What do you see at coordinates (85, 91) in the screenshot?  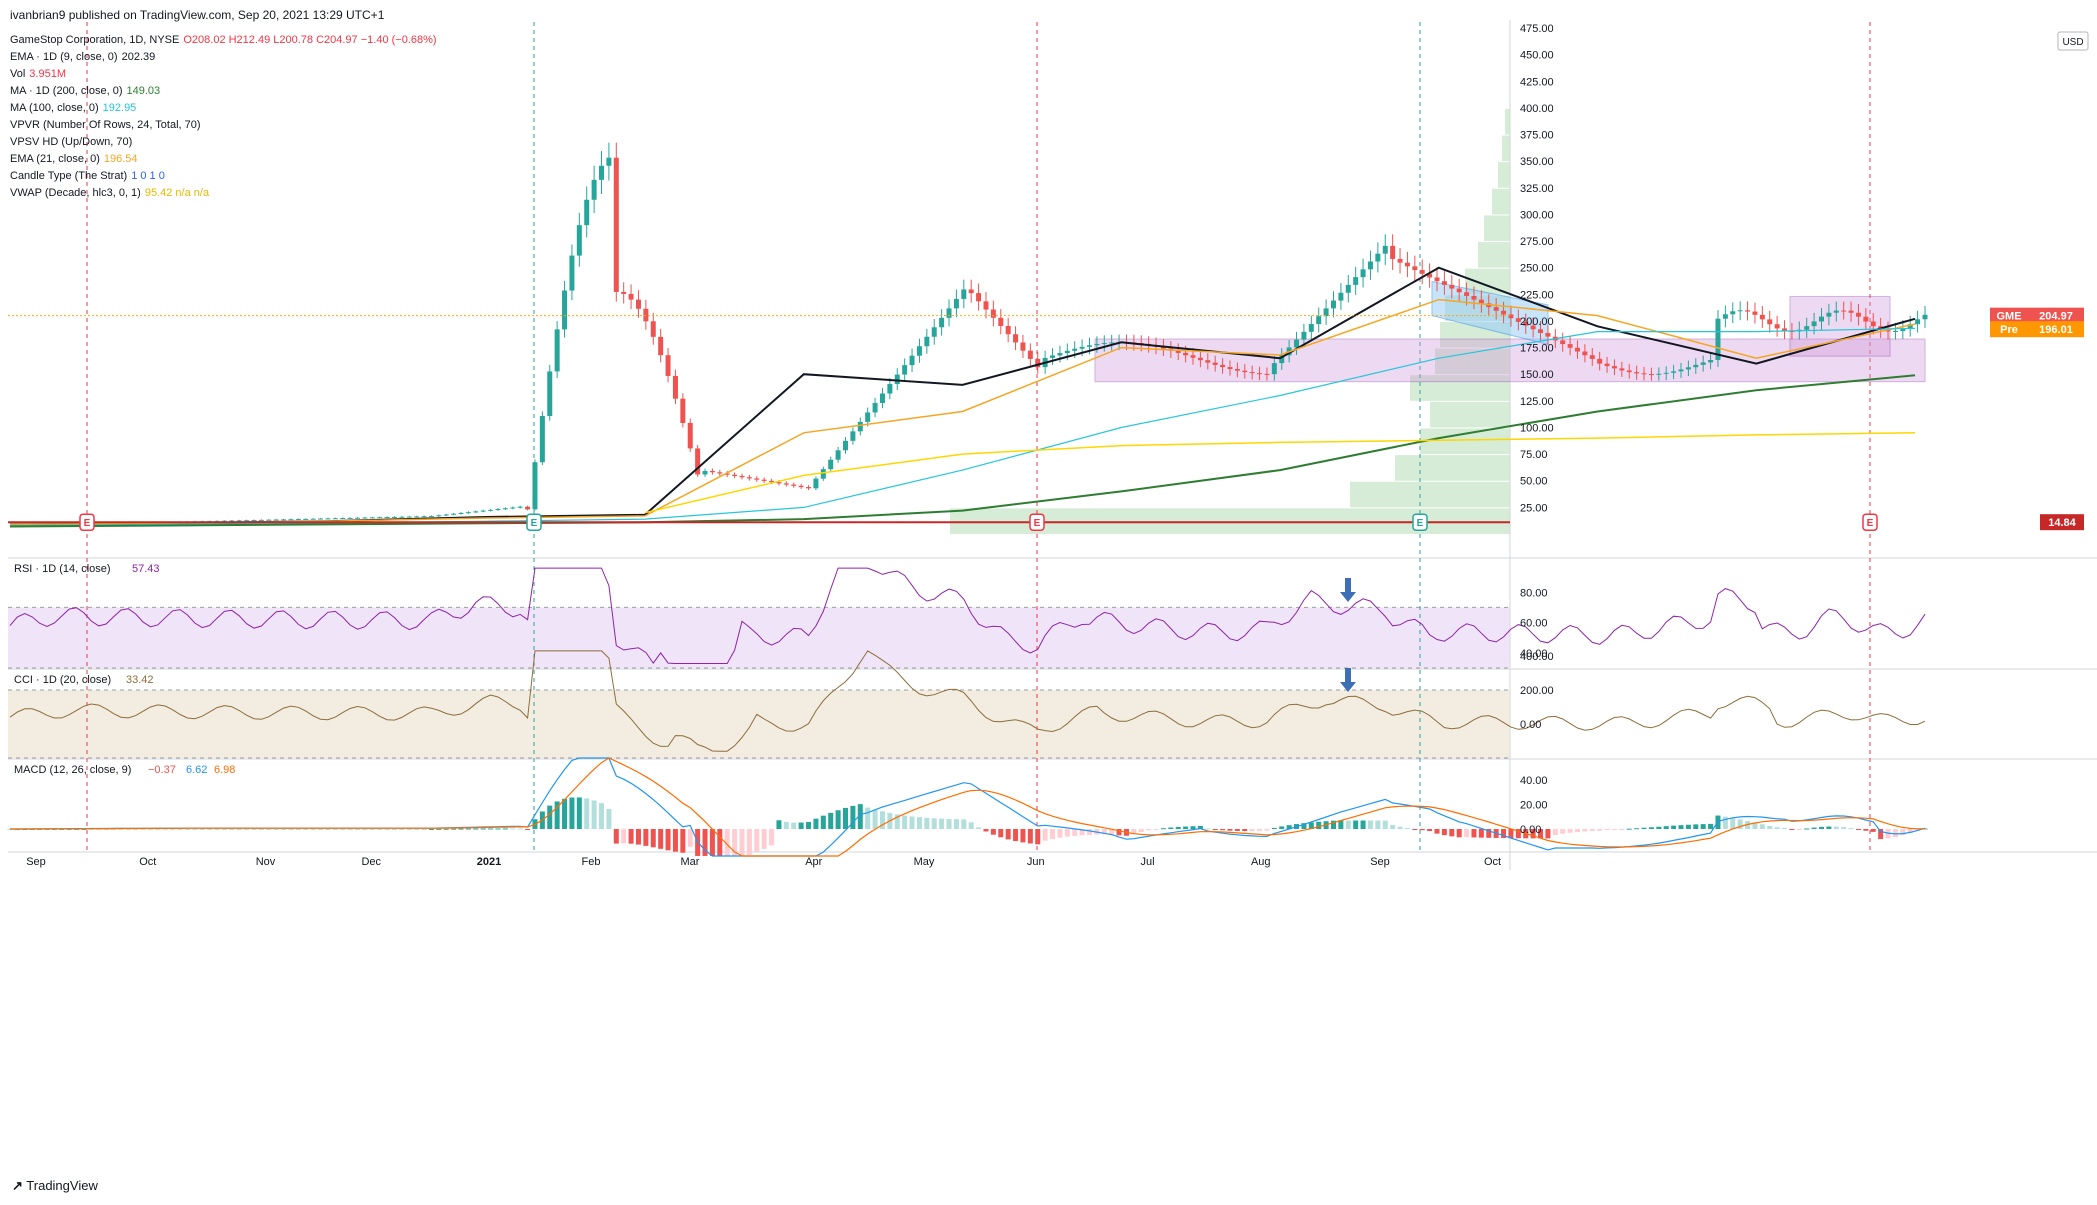 I see `legend-row: MA · 1D (200, close, 0) 149.03` at bounding box center [85, 91].